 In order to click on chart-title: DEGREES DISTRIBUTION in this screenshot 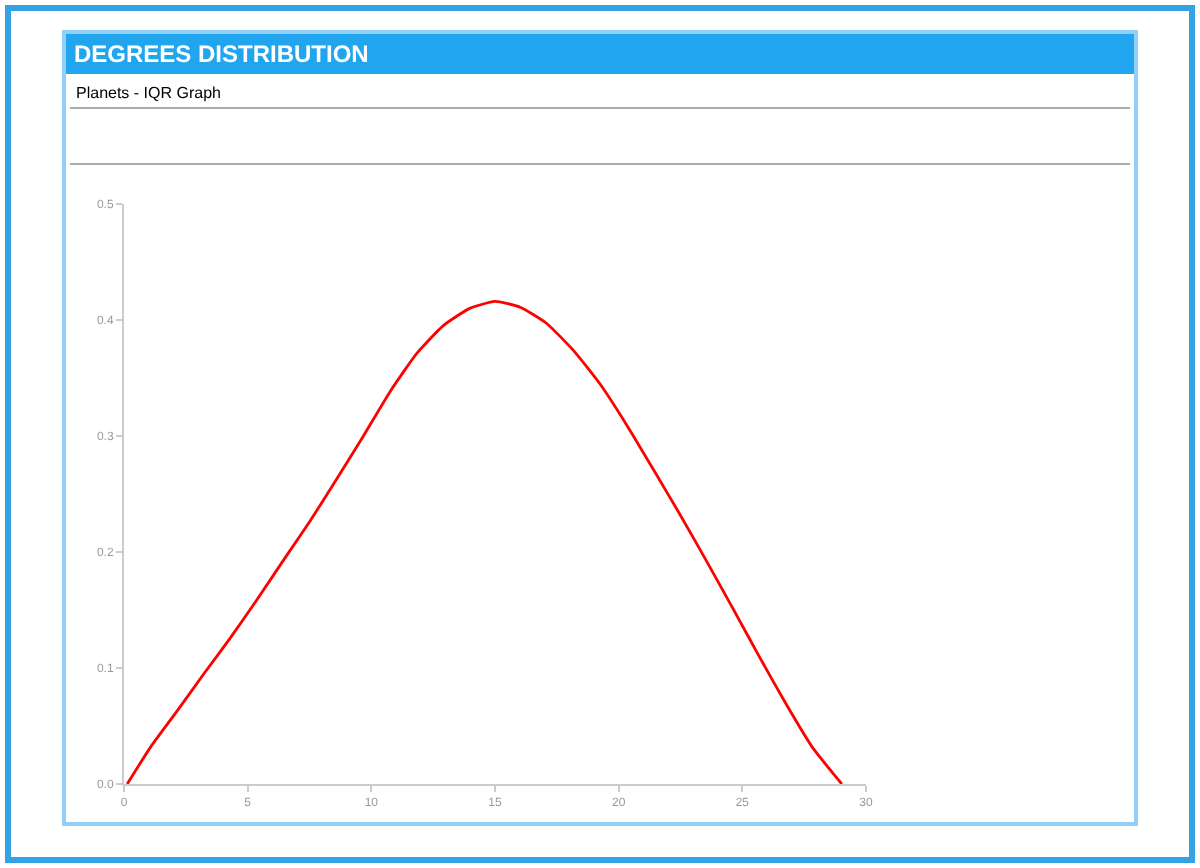, I will do `click(221, 54)`.